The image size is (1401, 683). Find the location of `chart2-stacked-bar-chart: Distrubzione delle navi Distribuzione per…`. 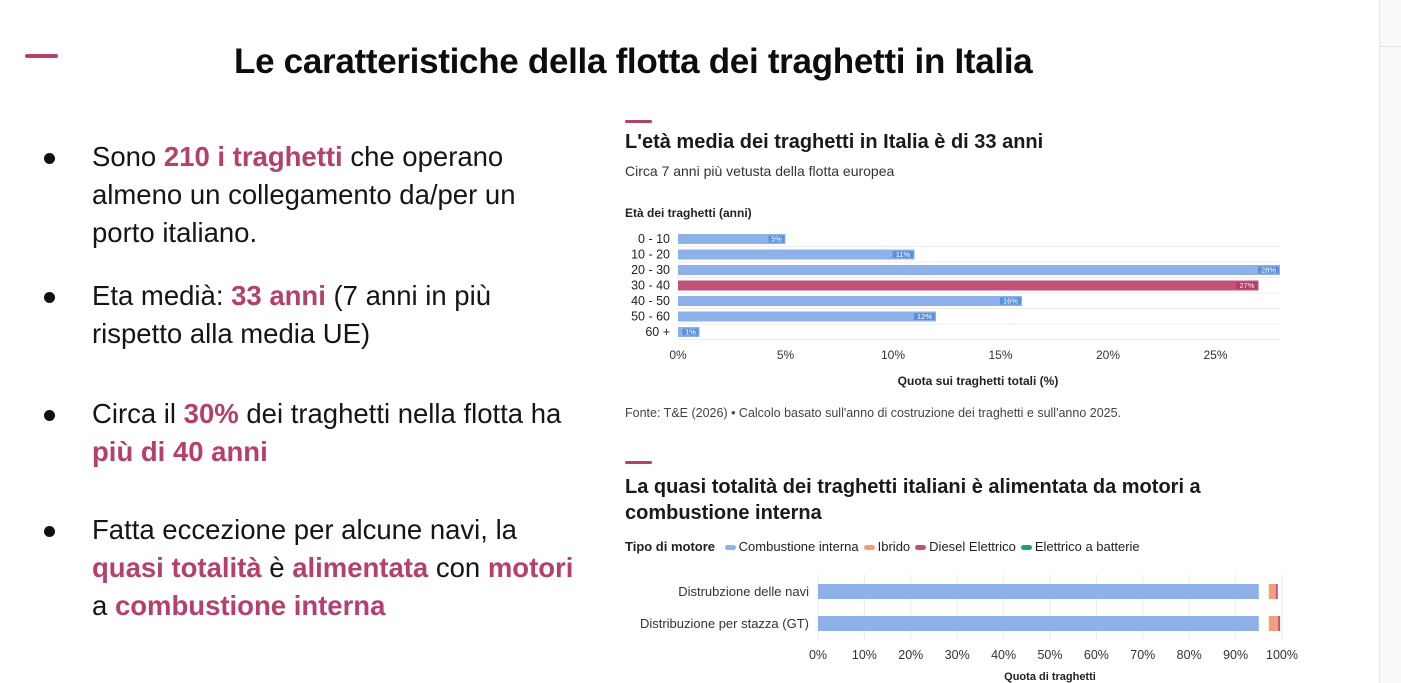

chart2-stacked-bar-chart: Distrubzione delle navi Distribuzione per… is located at coordinates (969, 618).